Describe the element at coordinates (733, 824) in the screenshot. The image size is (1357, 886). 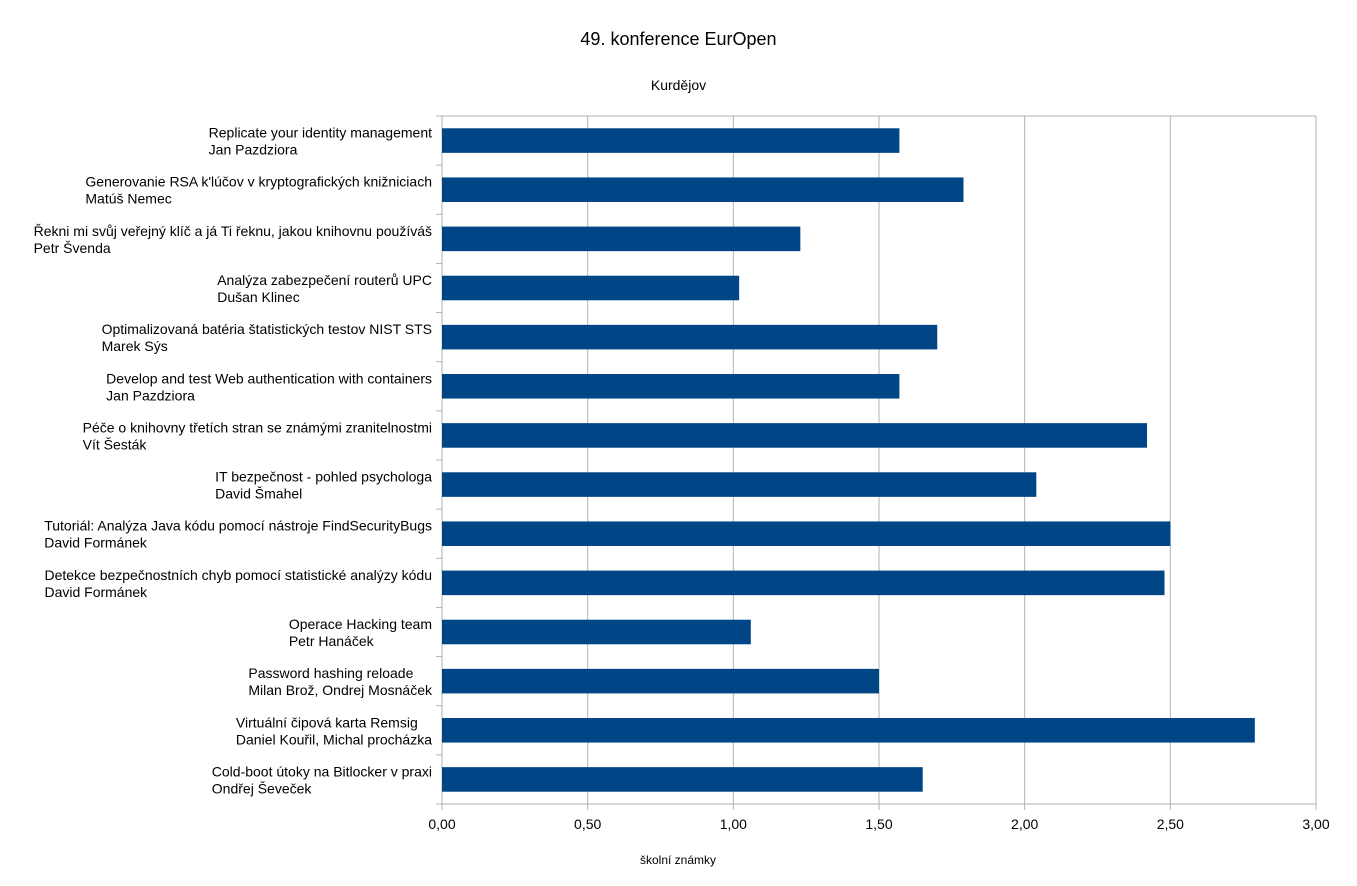
I see `x-tick-label: 1,00` at that location.